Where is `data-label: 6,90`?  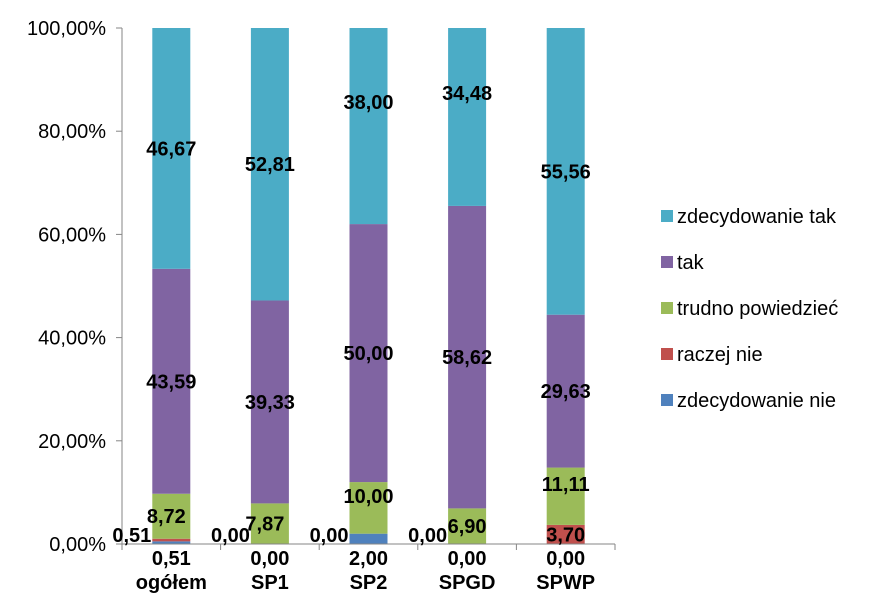
data-label: 6,90 is located at coordinates (467, 527).